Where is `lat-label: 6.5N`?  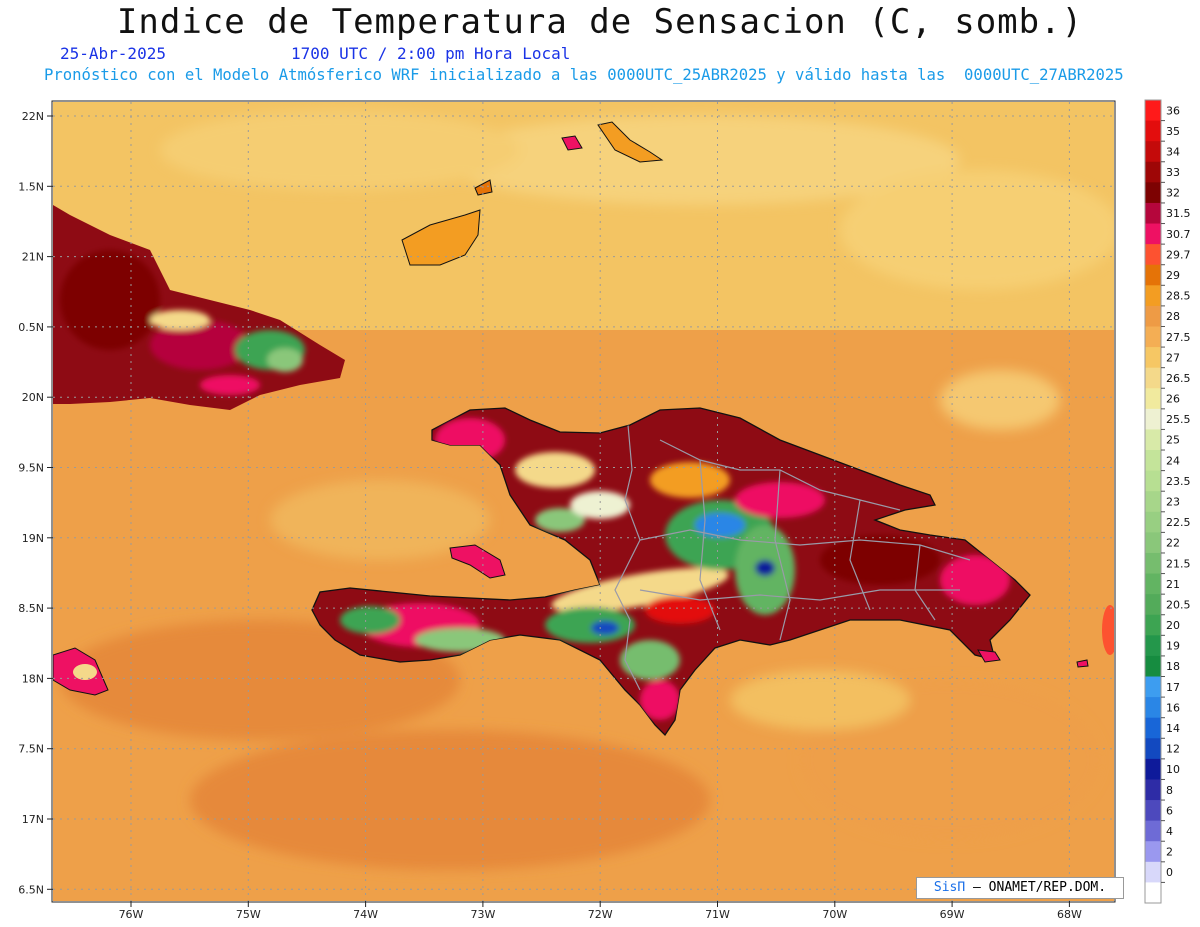 lat-label: 6.5N is located at coordinates (31, 889).